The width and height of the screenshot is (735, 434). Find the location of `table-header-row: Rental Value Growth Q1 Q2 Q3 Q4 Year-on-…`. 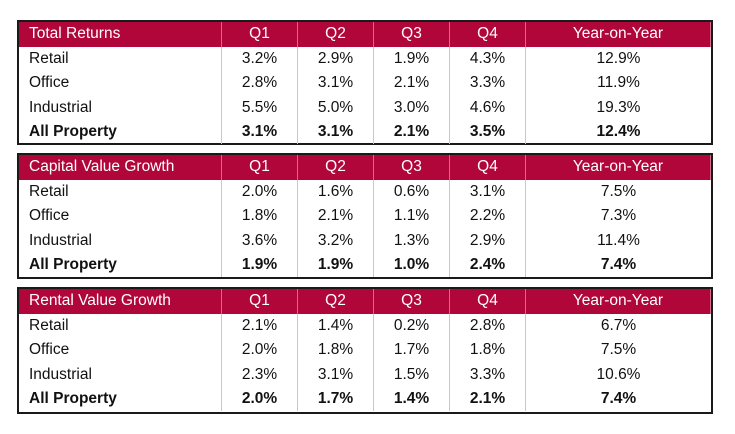

table-header-row: Rental Value Growth Q1 Q2 Q3 Q4 Year-on-… is located at coordinates (365, 301).